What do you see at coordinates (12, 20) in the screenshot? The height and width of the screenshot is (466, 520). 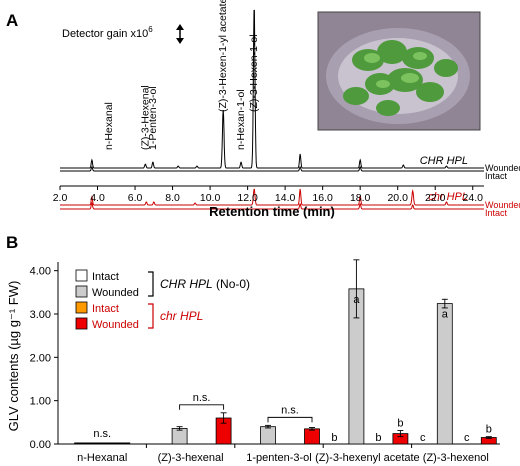 I see `panel-a-label: A` at bounding box center [12, 20].